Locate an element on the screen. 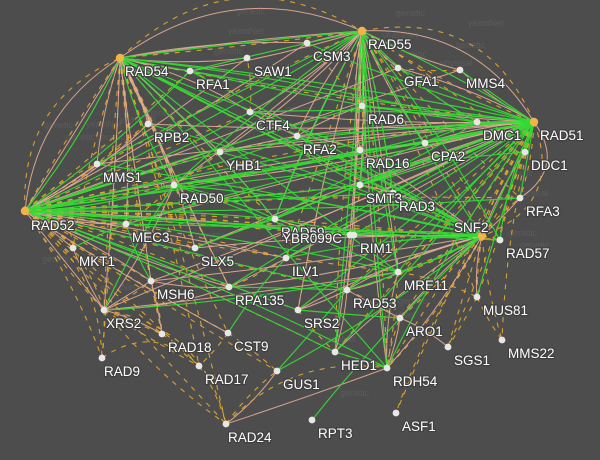 Image resolution: width=600 pixels, height=460 pixels. graph-node-rpb2 is located at coordinates (148, 124).